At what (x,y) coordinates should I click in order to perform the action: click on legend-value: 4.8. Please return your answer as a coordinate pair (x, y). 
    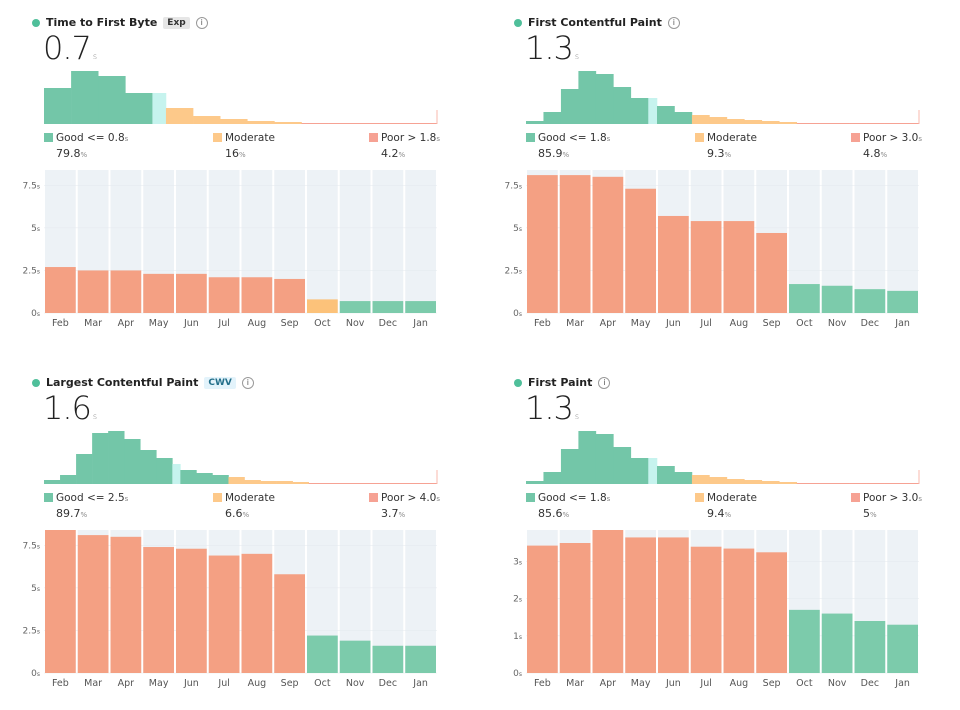
    Looking at the image, I should click on (872, 153).